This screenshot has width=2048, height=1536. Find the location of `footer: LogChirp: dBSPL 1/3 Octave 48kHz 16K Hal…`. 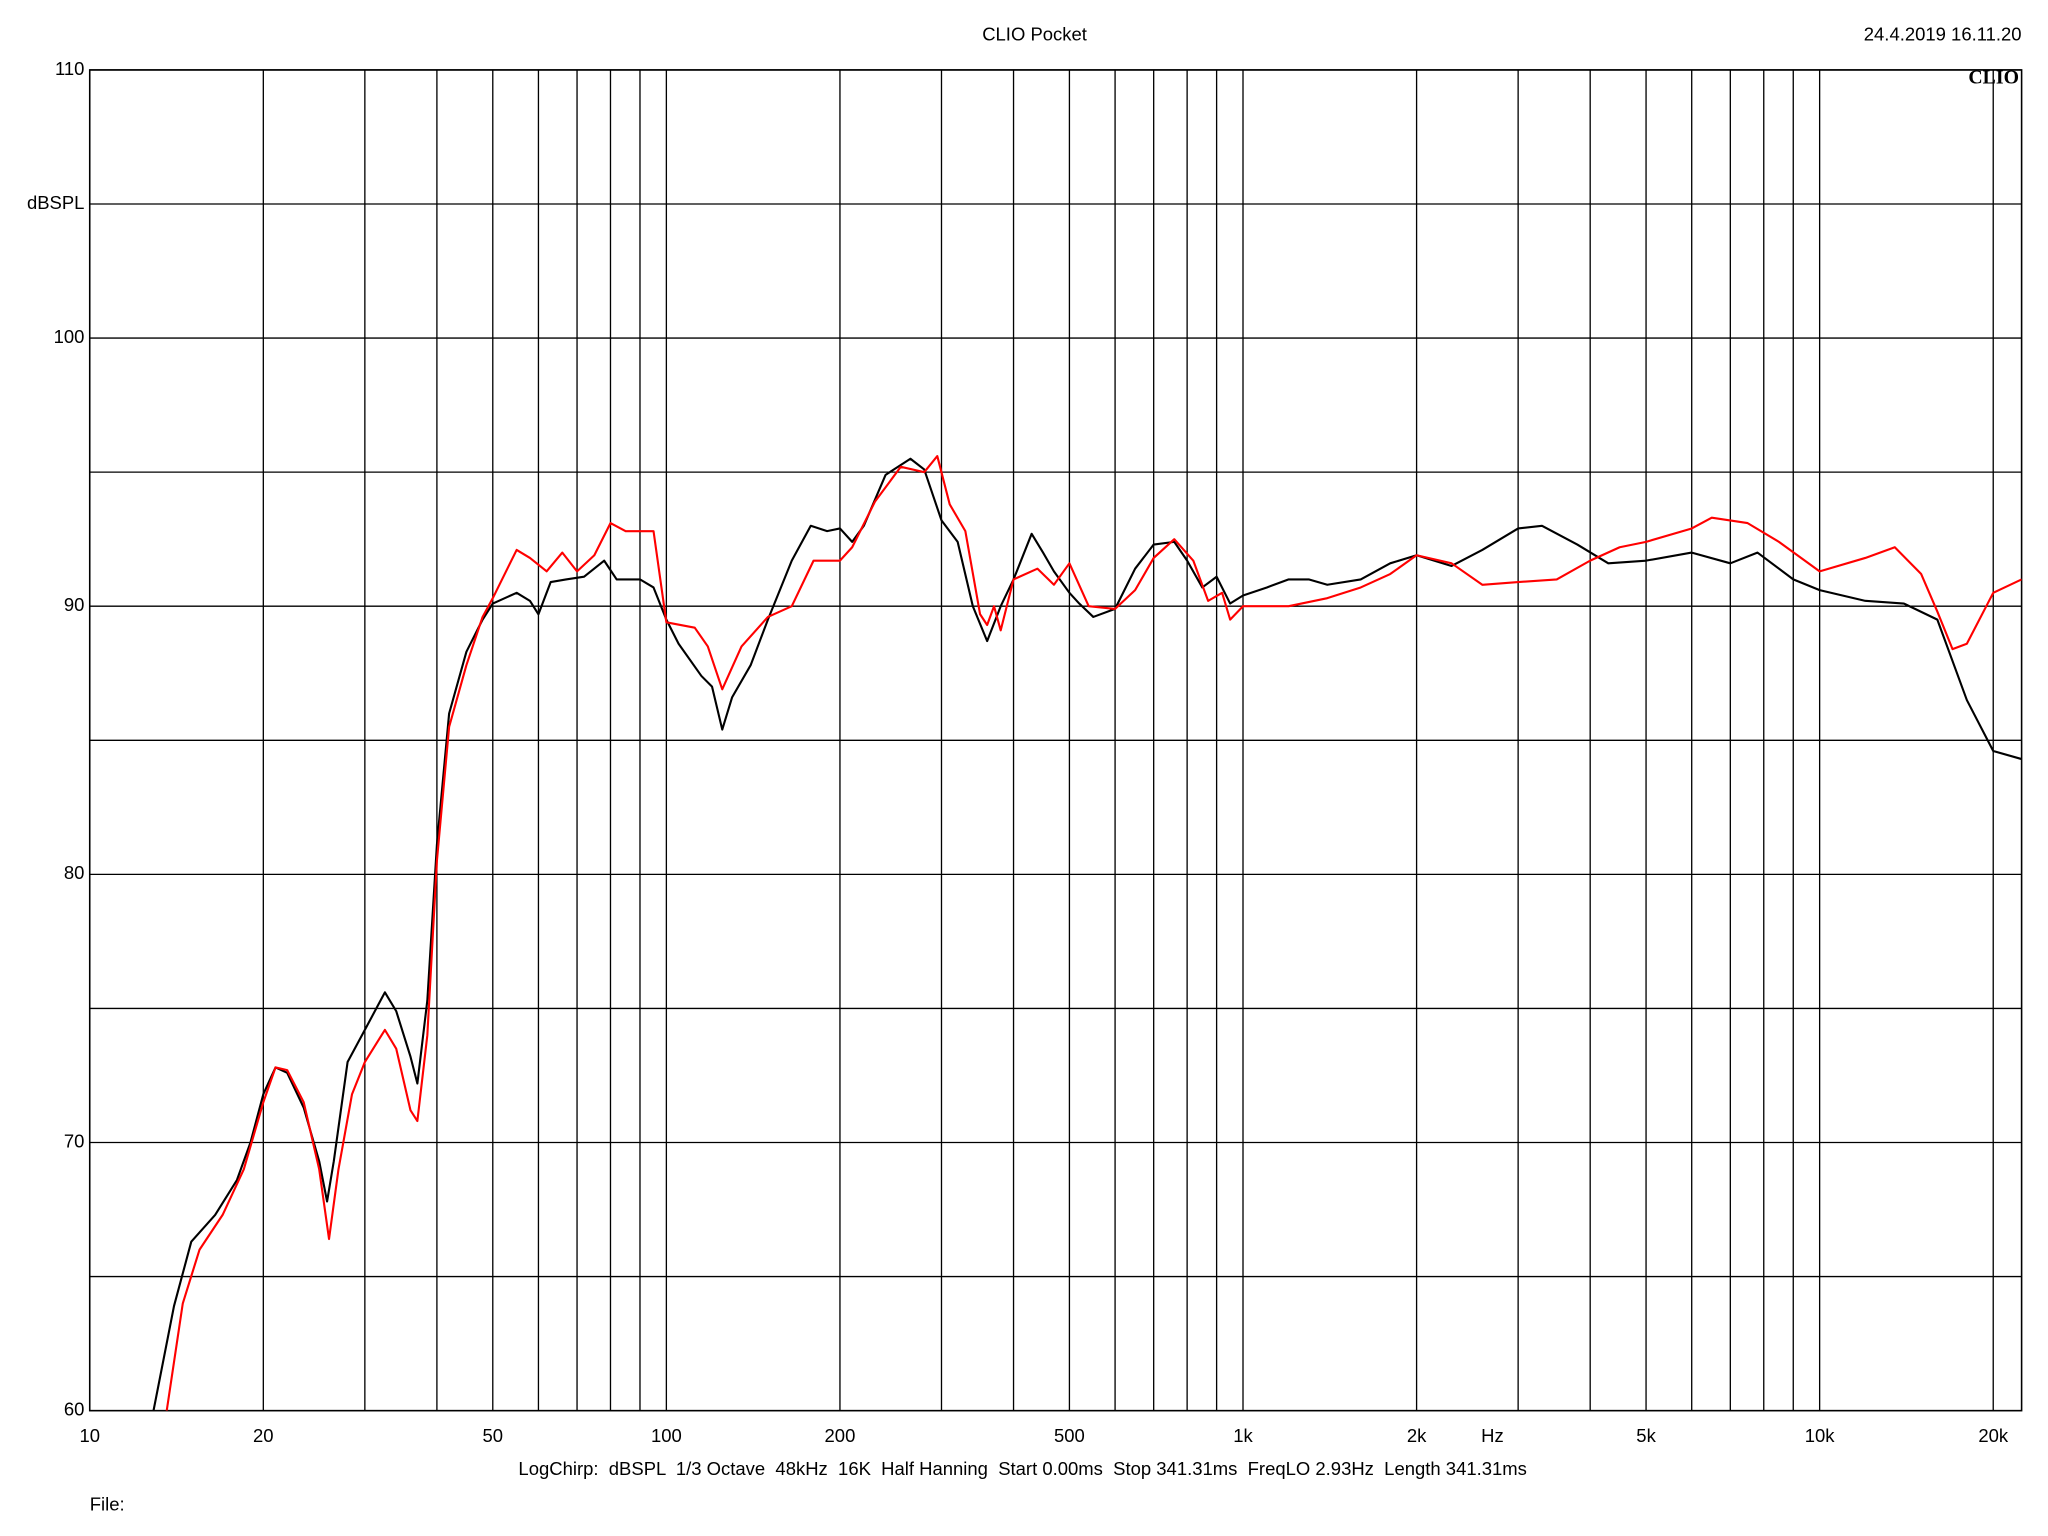

footer: LogChirp: dBSPL 1/3 Octave 48kHz 16K Hal… is located at coordinates (1022, 1468).